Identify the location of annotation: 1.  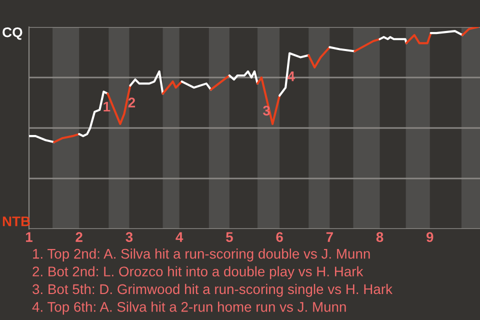
(107, 107).